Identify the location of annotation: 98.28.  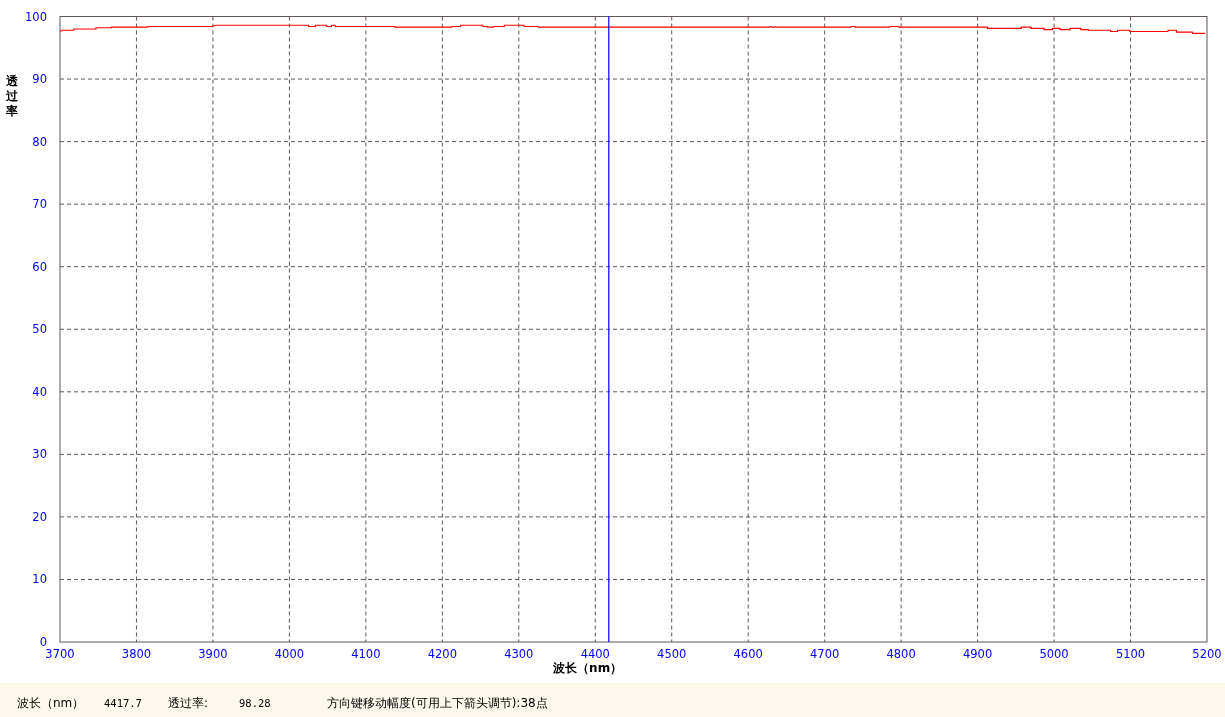
(255, 703).